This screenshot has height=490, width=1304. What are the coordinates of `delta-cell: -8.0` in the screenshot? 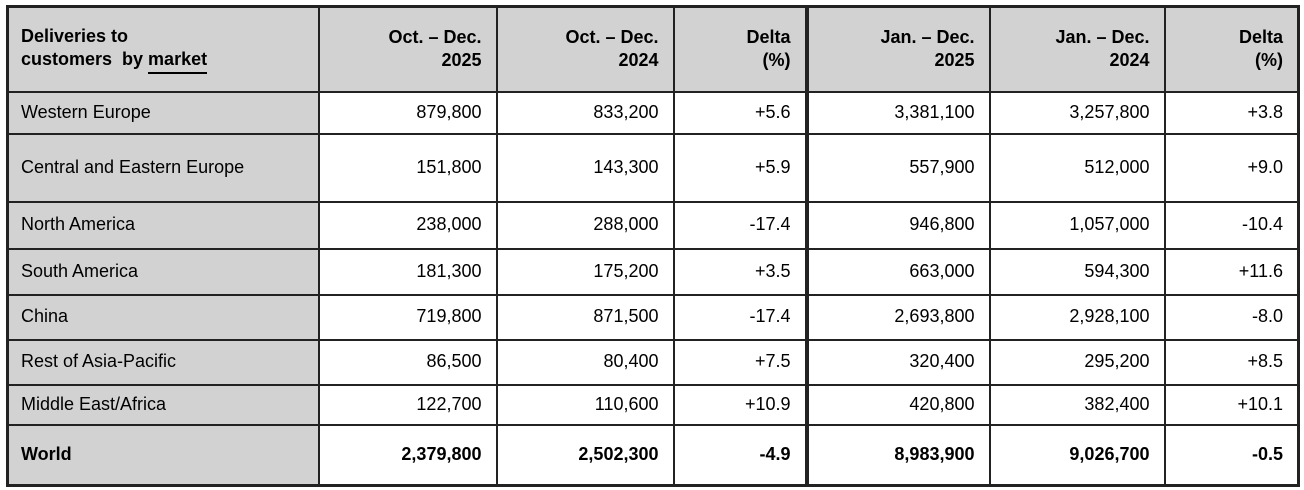 It's located at (1231, 317).